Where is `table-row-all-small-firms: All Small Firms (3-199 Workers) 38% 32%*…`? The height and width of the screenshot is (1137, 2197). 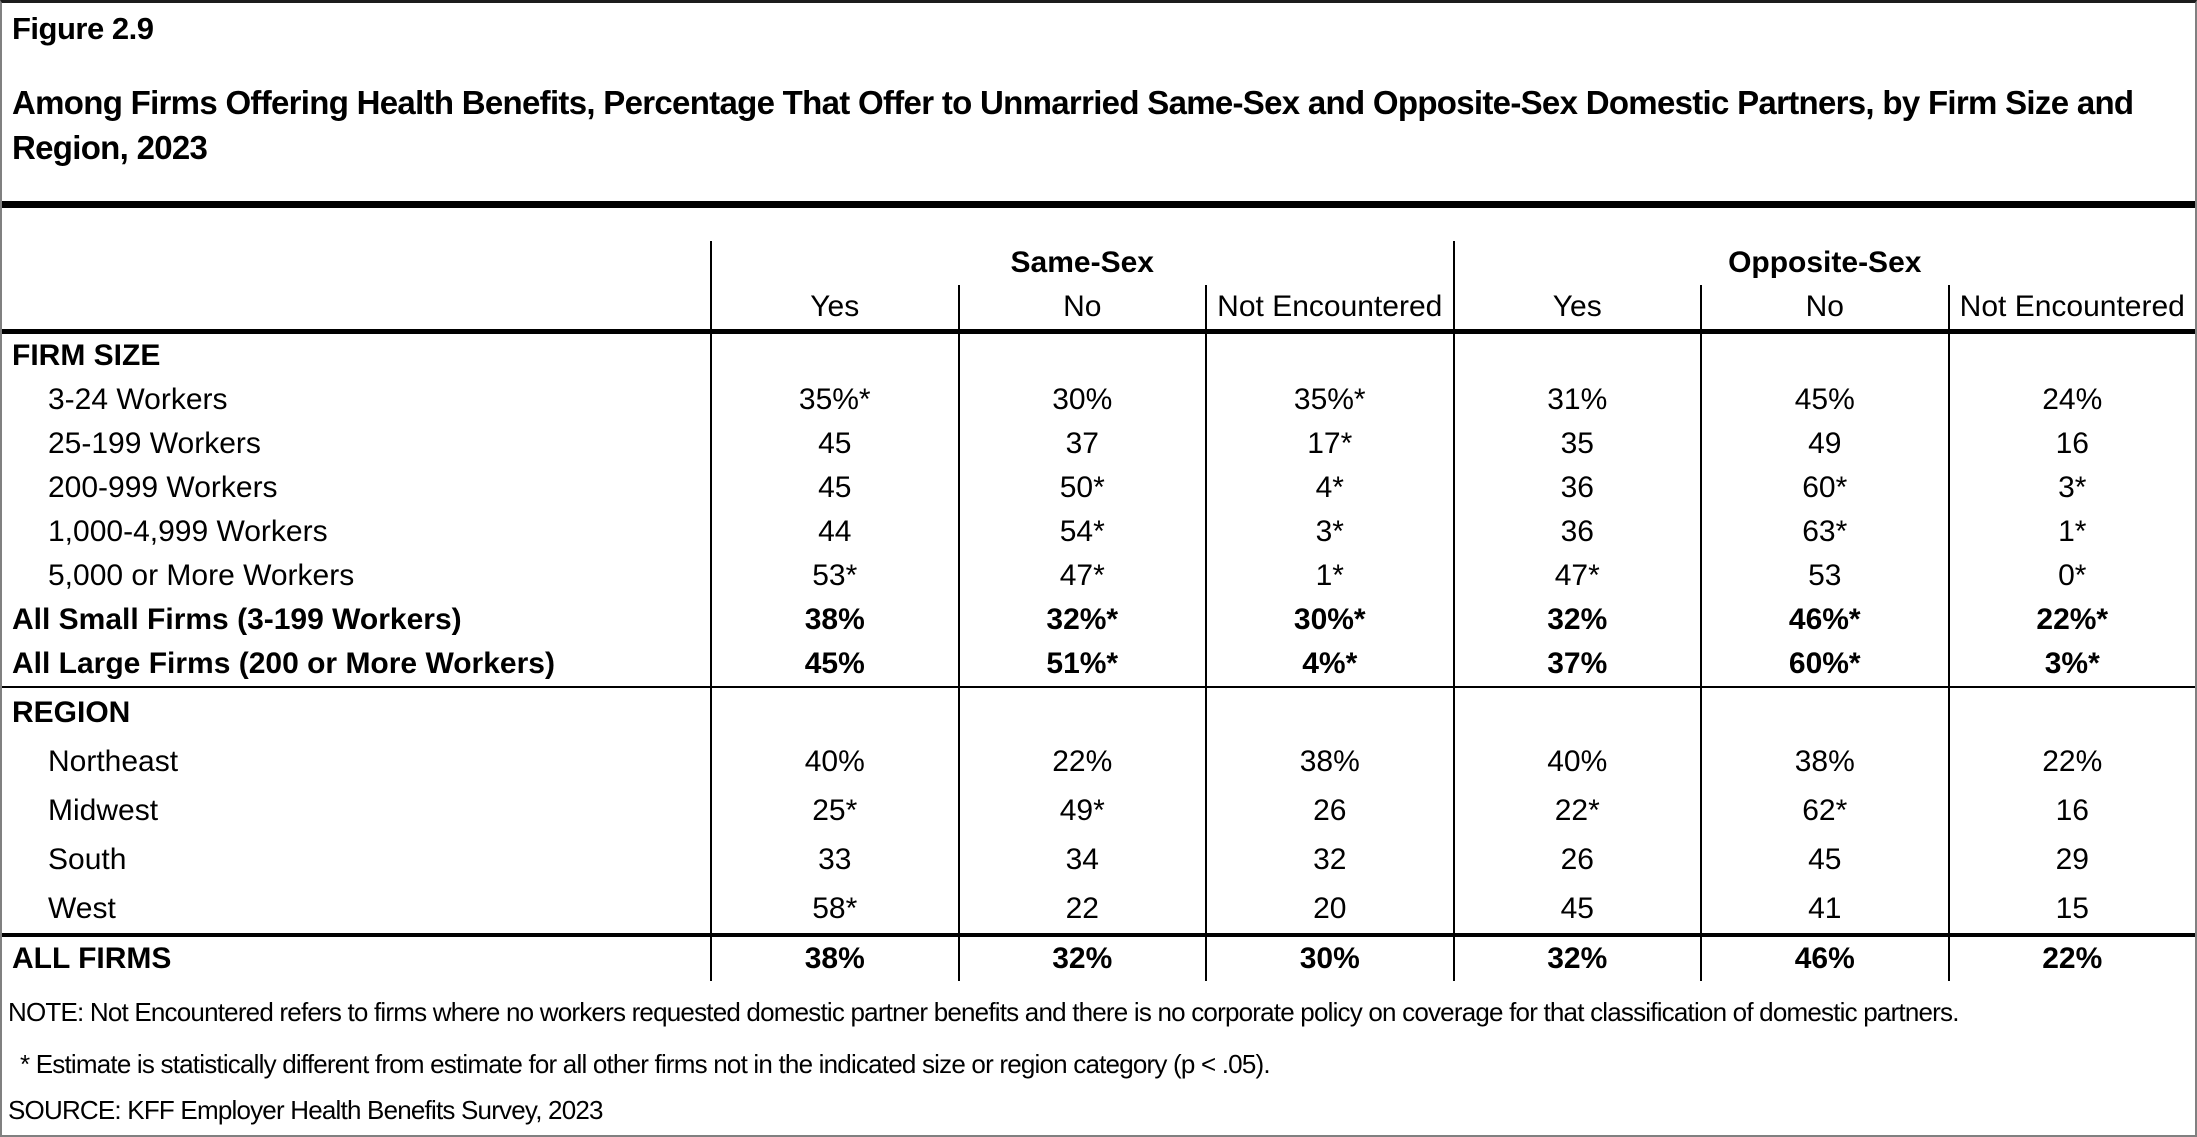 table-row-all-small-firms: All Small Firms (3-199 Workers) 38% 32%*… is located at coordinates (1098, 620).